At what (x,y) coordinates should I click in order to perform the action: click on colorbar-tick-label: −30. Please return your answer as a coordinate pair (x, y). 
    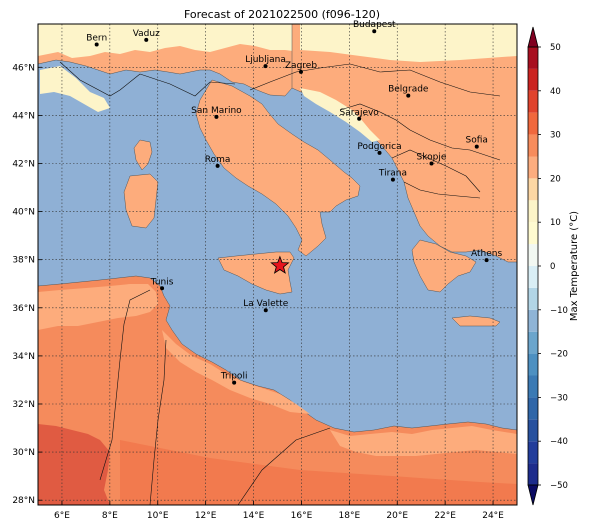
    Looking at the image, I should click on (559, 398).